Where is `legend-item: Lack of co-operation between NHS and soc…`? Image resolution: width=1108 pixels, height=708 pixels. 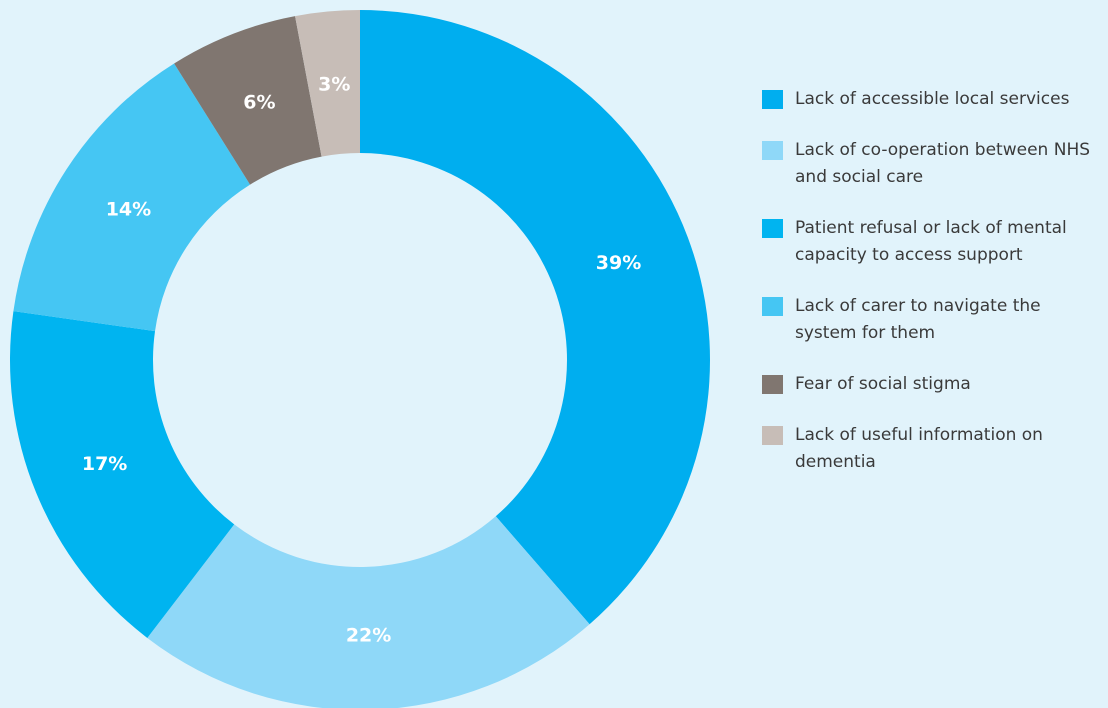 legend-item: Lack of co-operation between NHS and soc… is located at coordinates (932, 164).